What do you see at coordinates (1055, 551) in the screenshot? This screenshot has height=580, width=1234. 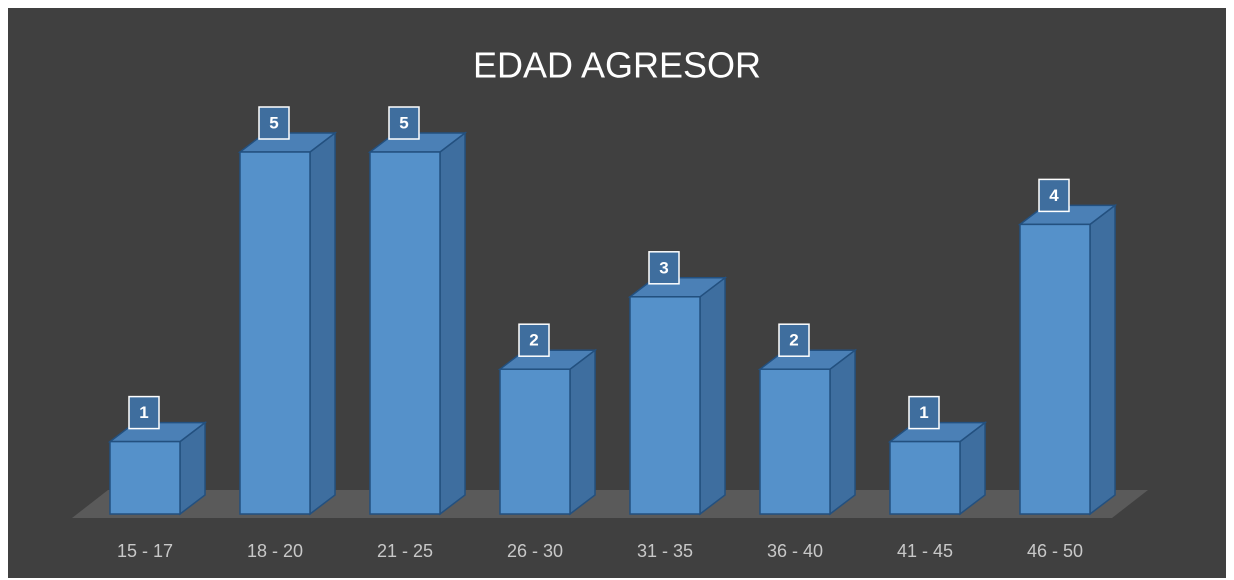 I see `x-tick-label: 46 - 50` at bounding box center [1055, 551].